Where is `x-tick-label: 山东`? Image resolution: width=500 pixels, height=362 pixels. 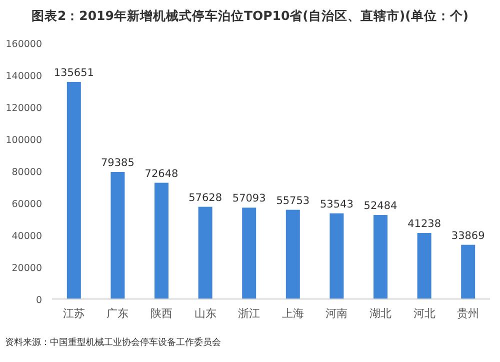
x-tick-label: 山东 is located at coordinates (205, 313).